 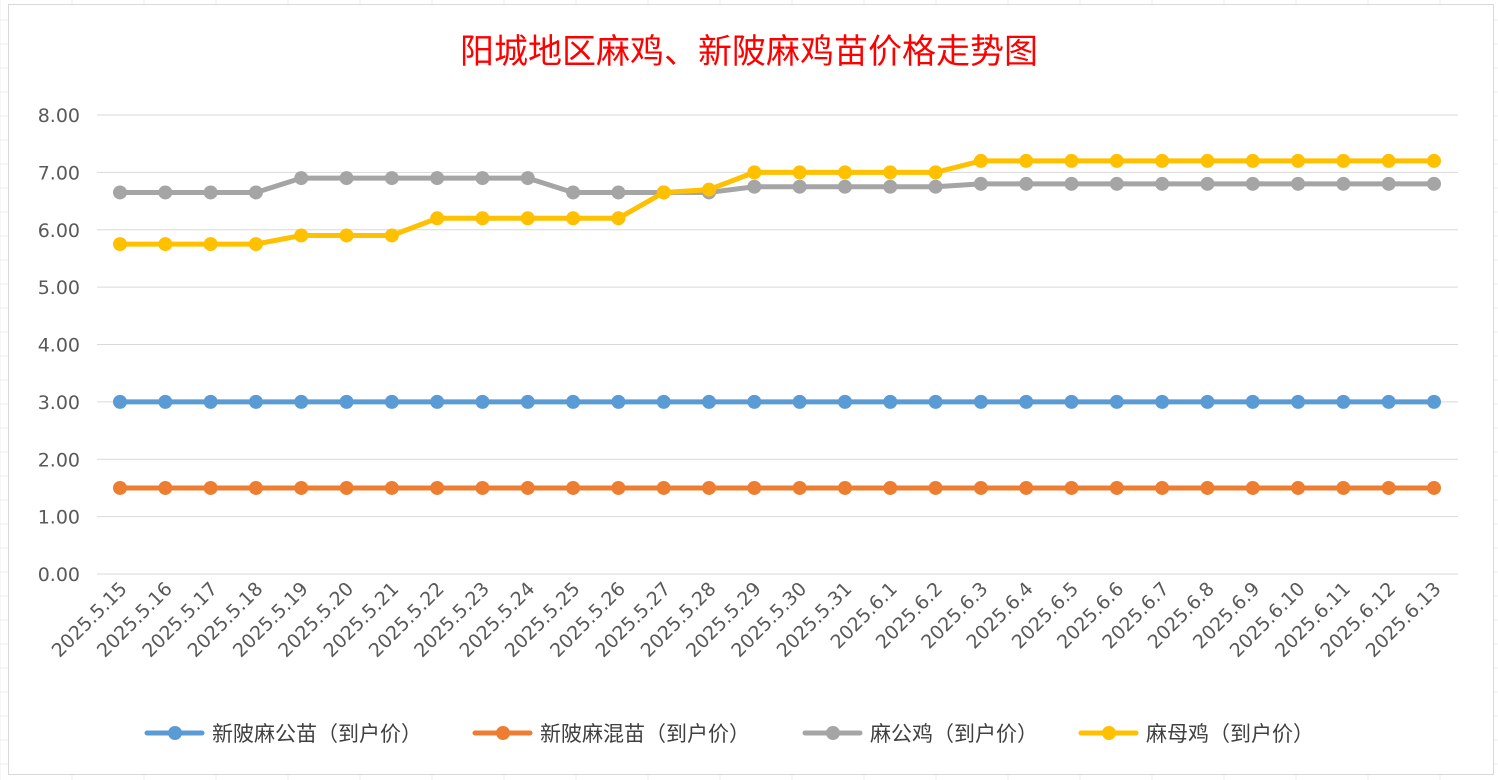 I want to click on y-tick-label: 2.00, so click(x=59, y=460).